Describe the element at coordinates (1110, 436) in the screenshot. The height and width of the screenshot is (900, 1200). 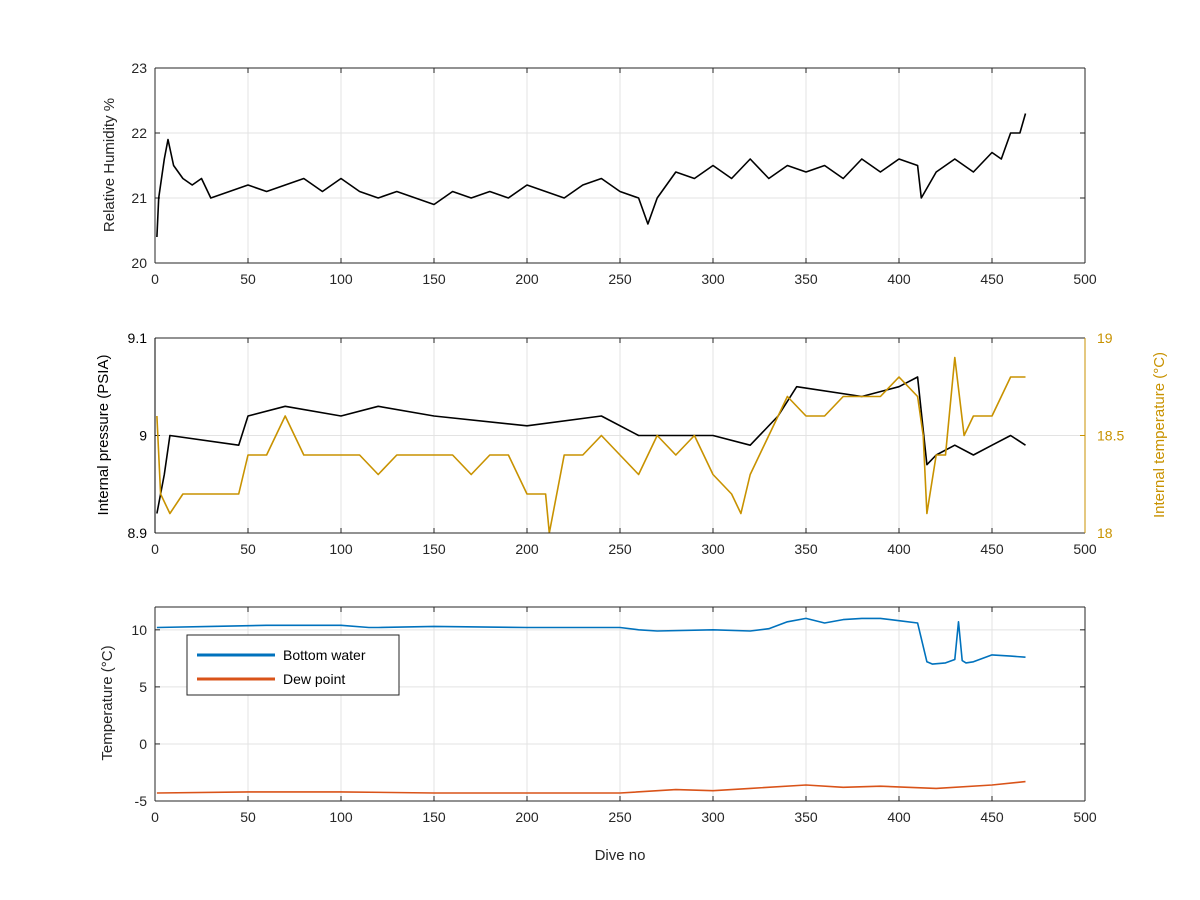
I see `y2-tick-label: 18.5` at that location.